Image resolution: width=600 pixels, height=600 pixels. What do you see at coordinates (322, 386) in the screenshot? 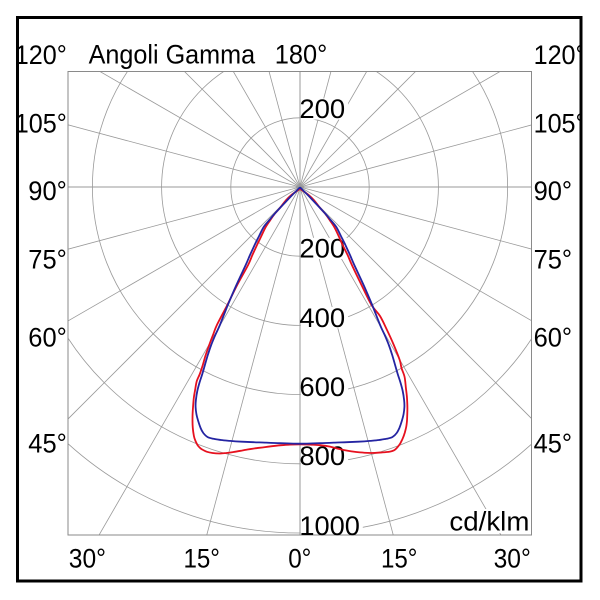
I see `svg-text: 600` at bounding box center [322, 386].